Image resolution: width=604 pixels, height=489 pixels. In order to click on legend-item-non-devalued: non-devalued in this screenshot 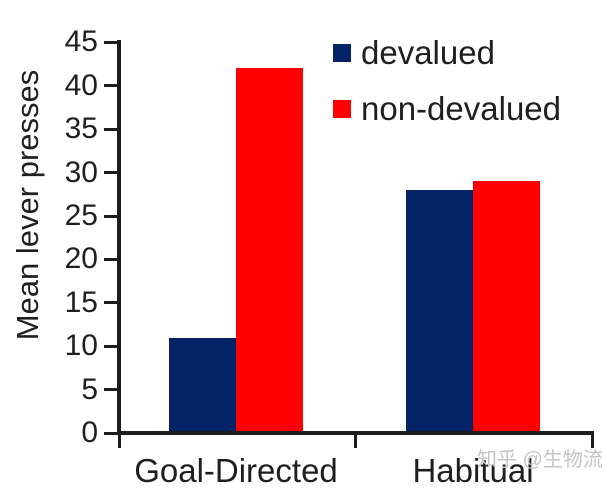, I will do `click(447, 109)`.